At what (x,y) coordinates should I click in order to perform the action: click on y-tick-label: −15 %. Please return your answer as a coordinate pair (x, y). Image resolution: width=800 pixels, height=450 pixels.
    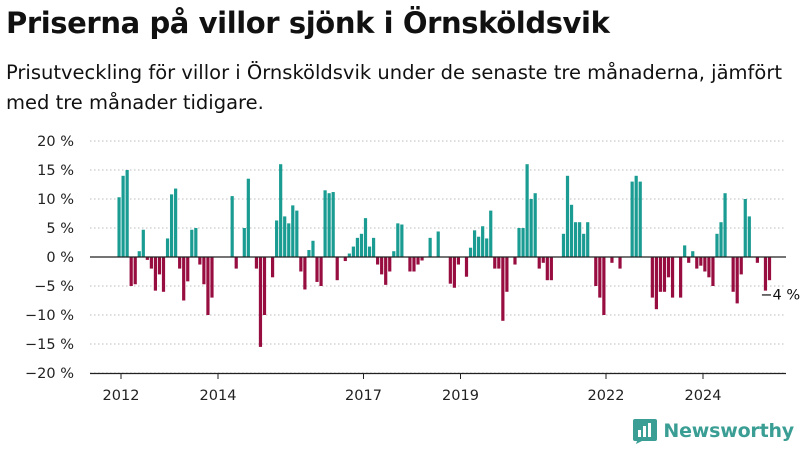
    Looking at the image, I should click on (49, 345).